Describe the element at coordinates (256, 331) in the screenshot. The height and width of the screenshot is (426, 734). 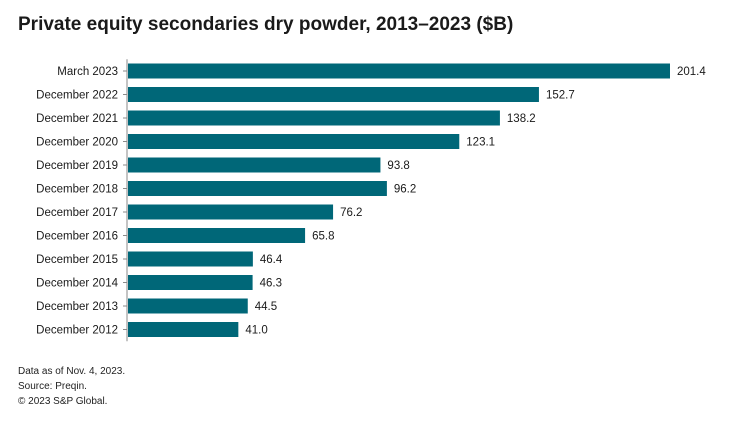
I see `value-label: 41.0` at that location.